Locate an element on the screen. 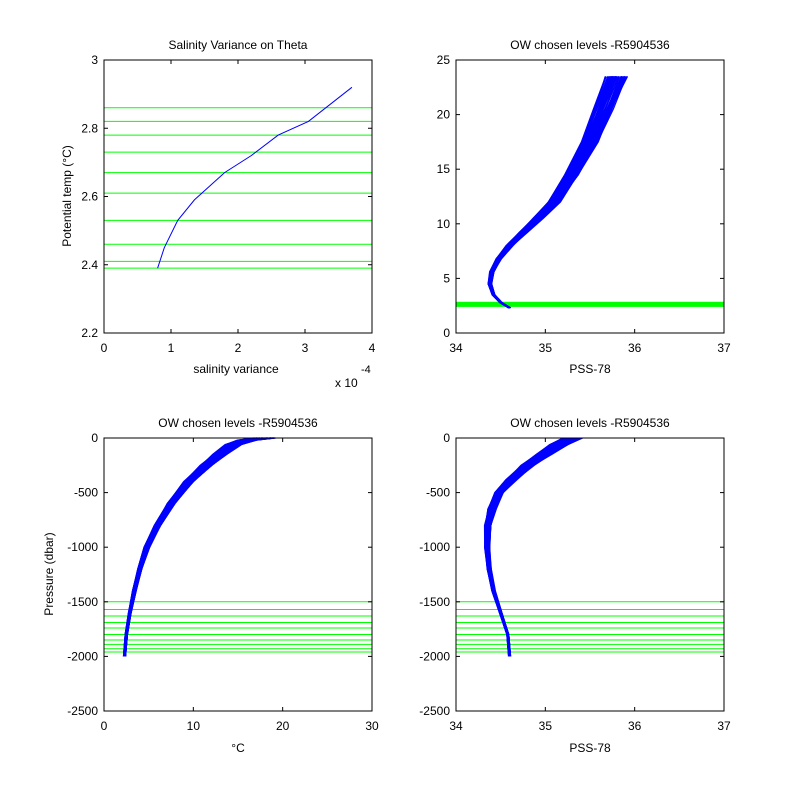 The width and height of the screenshot is (800, 800). x-tick-label: 4 is located at coordinates (372, 348).